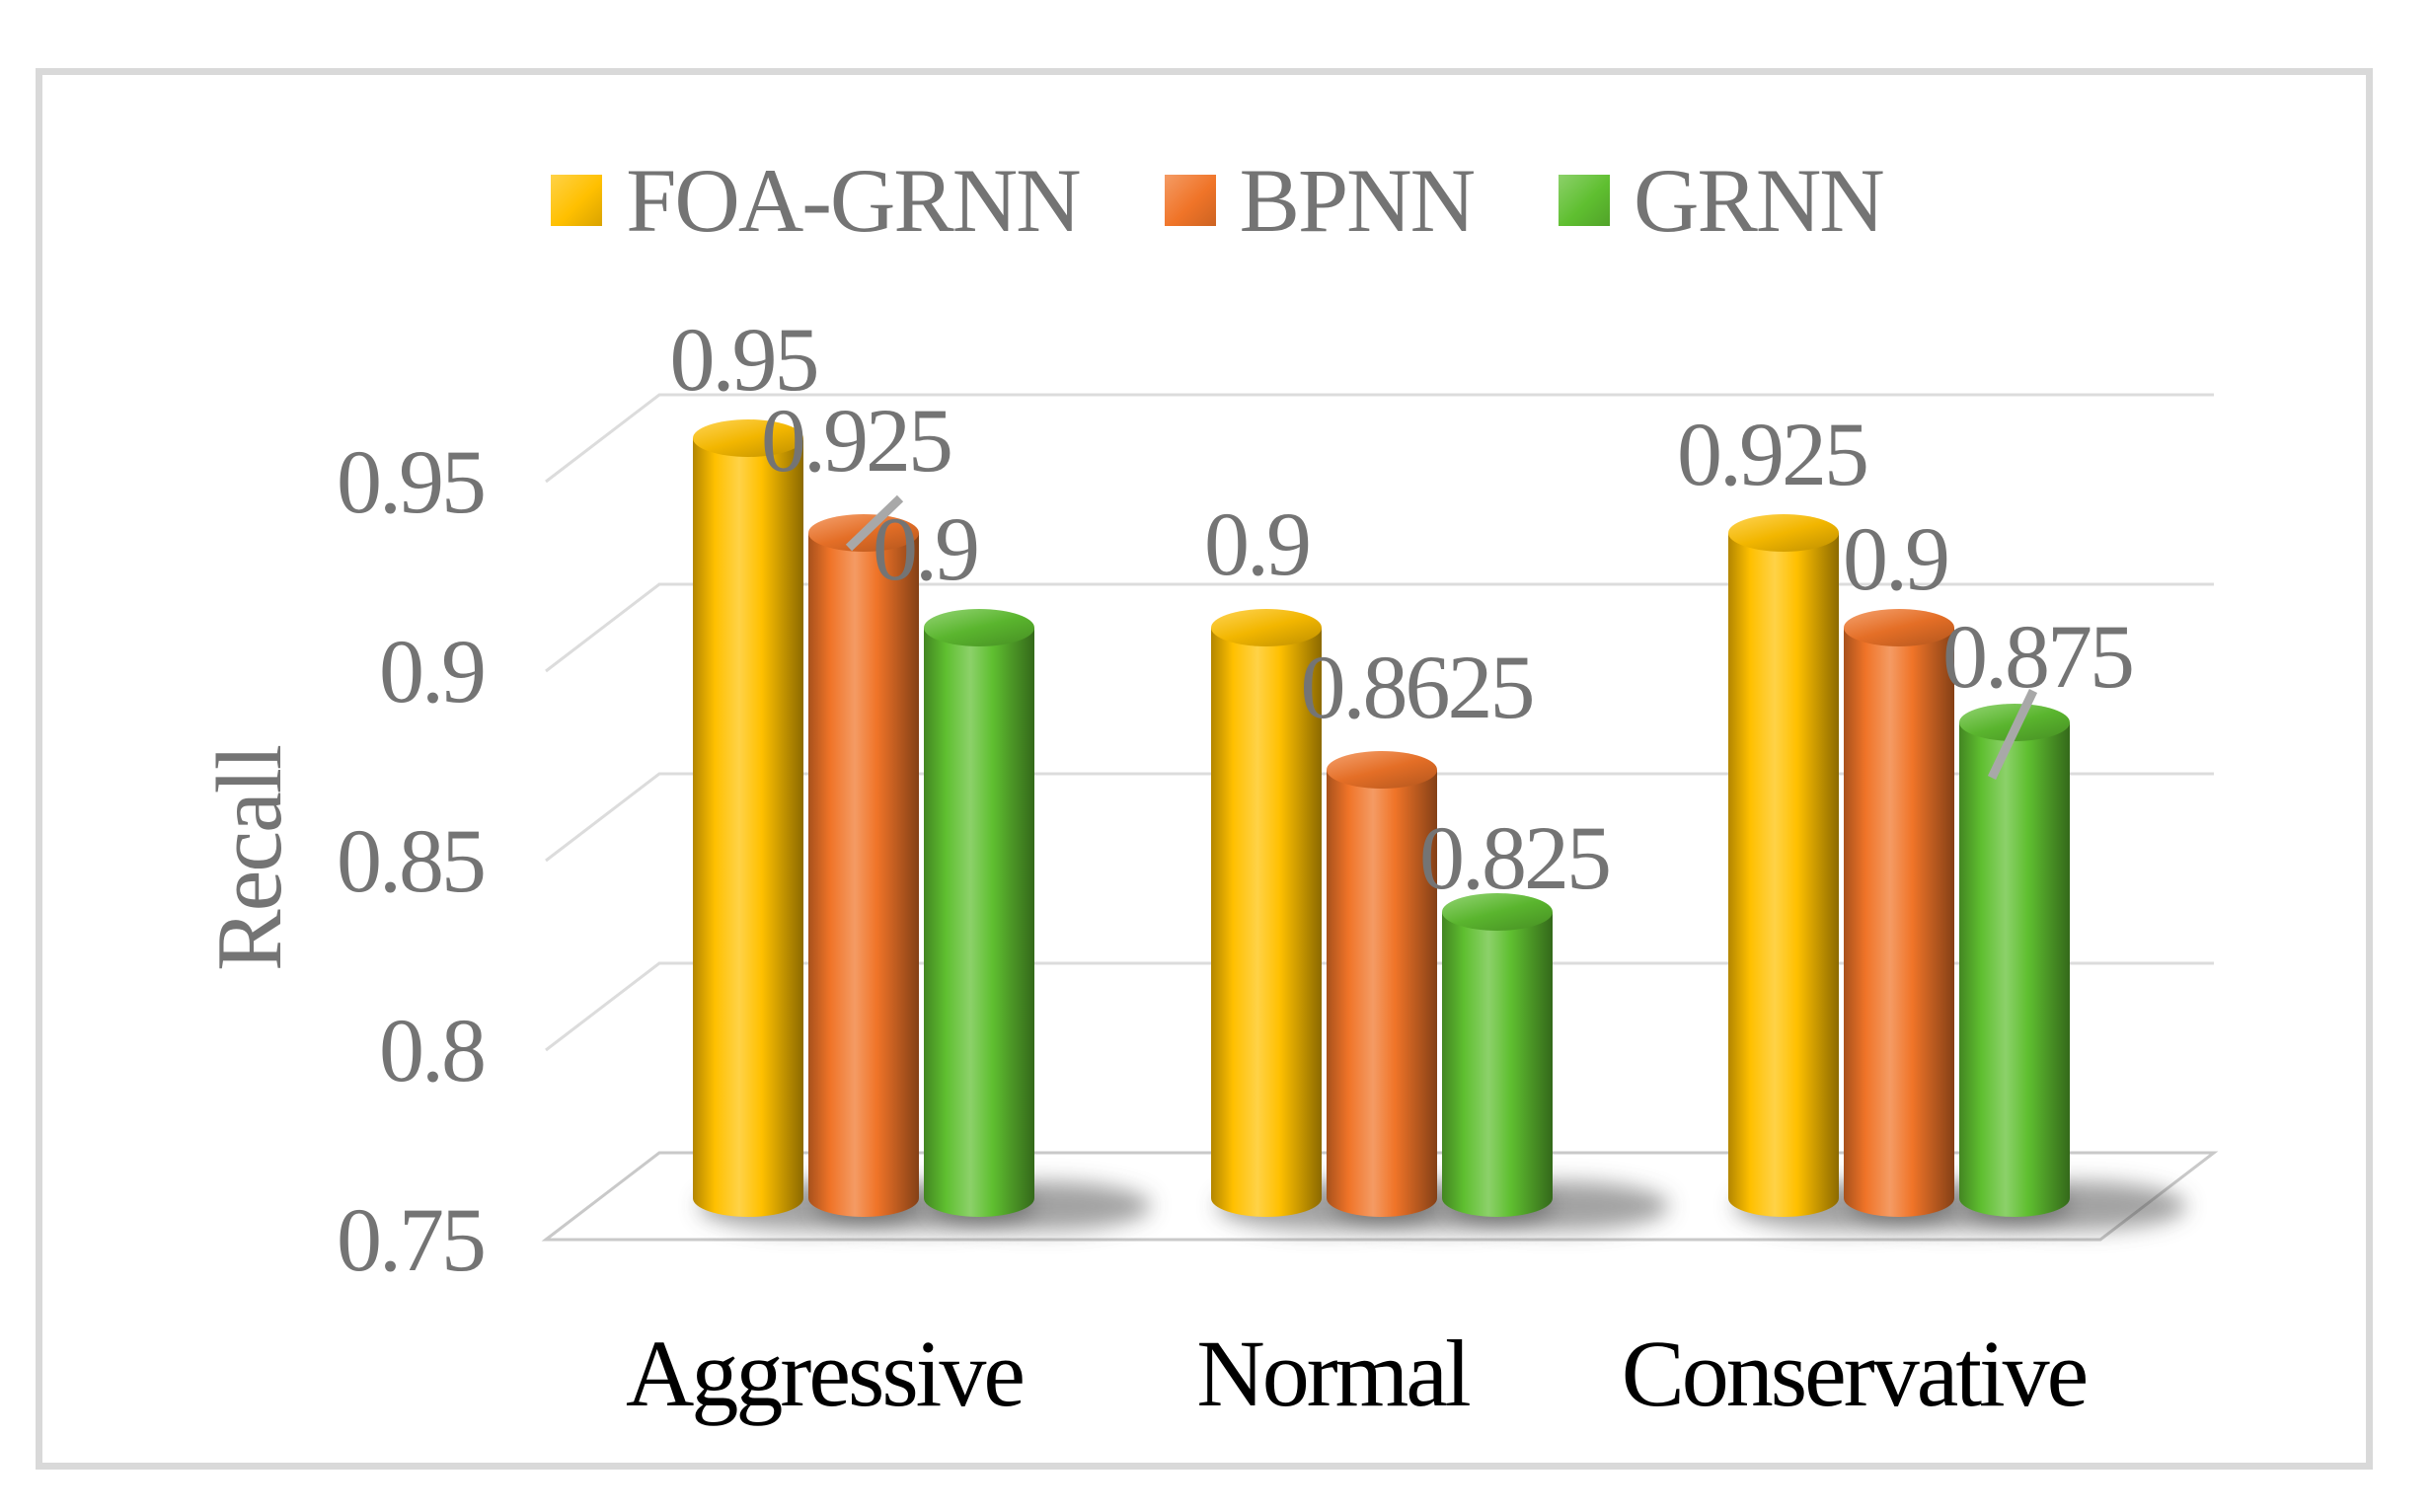  What do you see at coordinates (412, 860) in the screenshot?
I see `y-axis-tick: 0.85` at bounding box center [412, 860].